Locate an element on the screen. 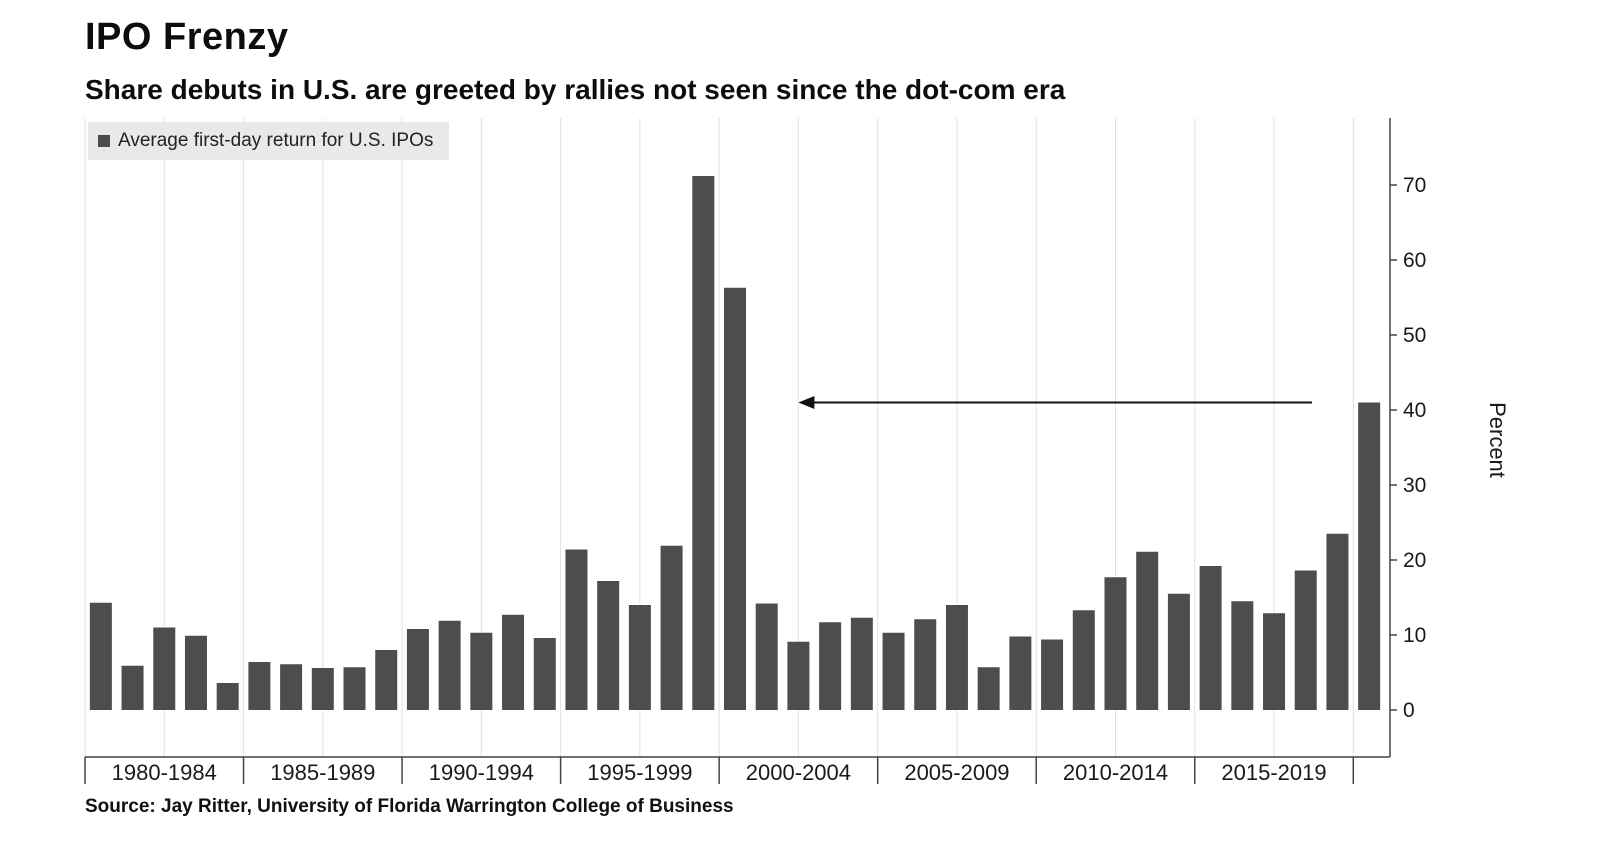  y-axis-tick-label: 50 is located at coordinates (1414, 335).